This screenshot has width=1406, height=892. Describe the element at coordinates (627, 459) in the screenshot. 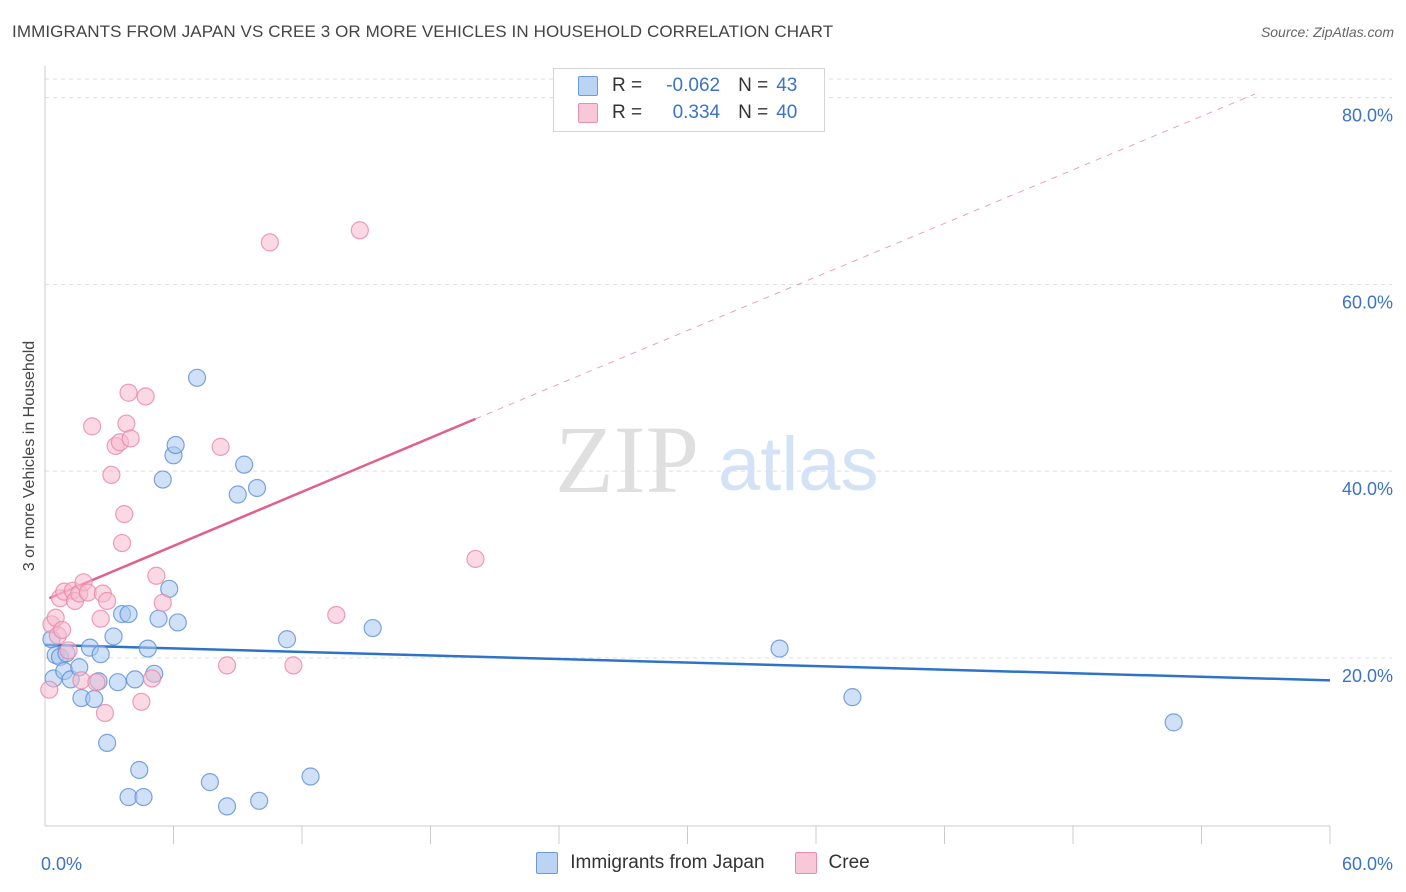

I see `watermark-zip: ZIP` at that location.